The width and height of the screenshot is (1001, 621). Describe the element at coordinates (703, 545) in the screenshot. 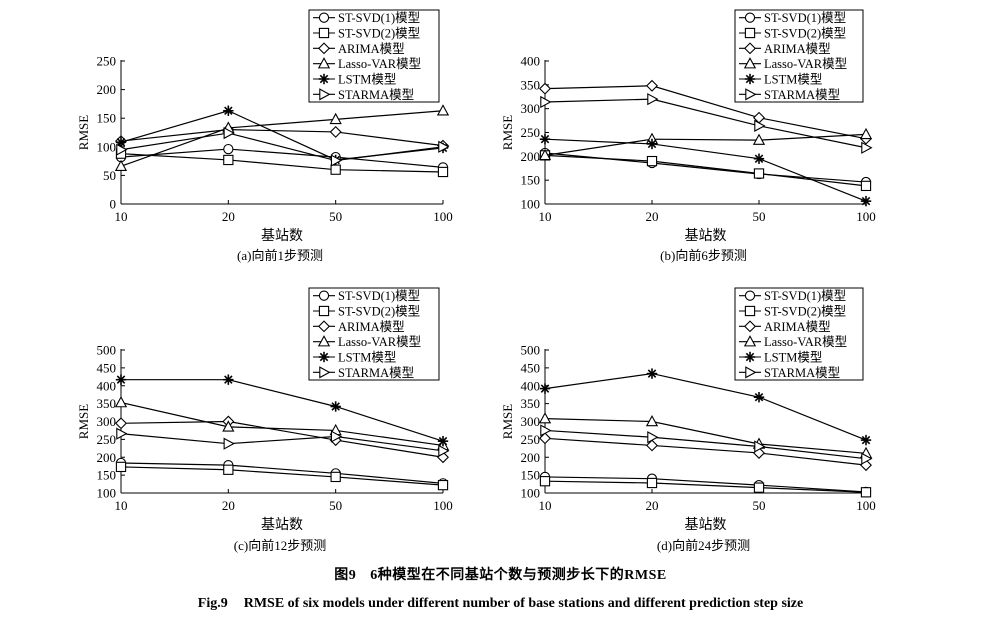

I see `chart-subtitle: (d)向前24步预测` at that location.